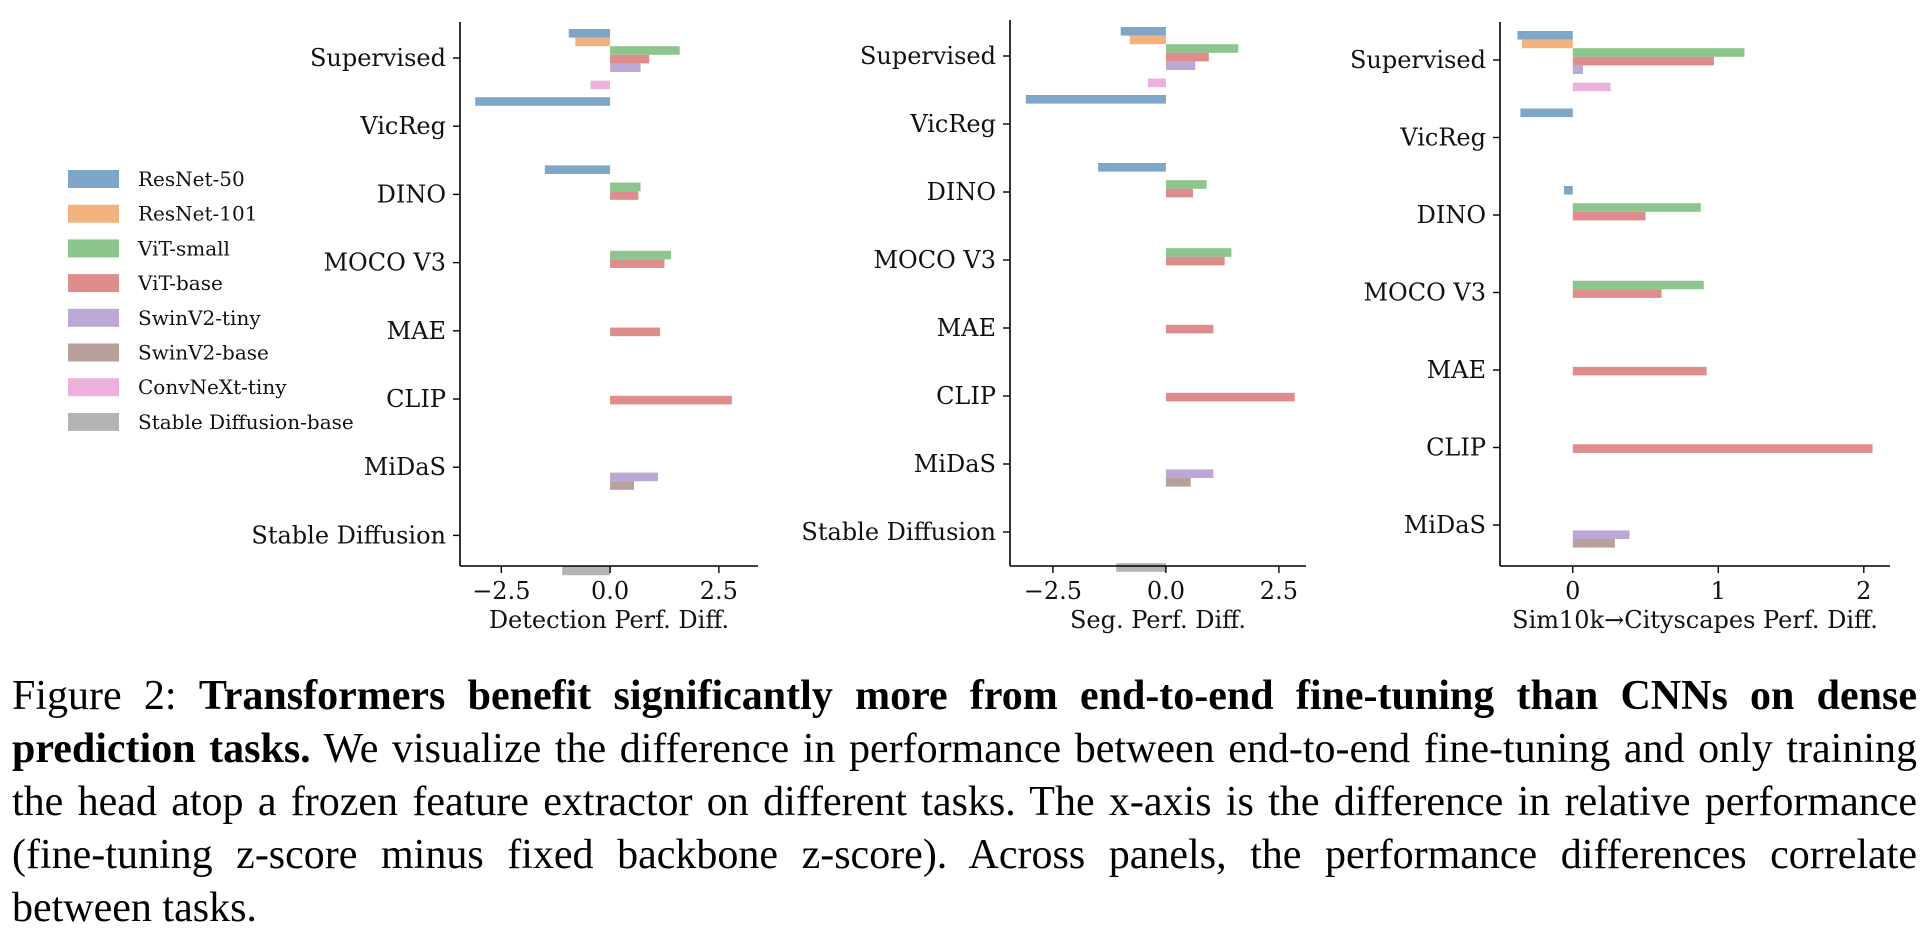 Image resolution: width=1928 pixels, height=952 pixels. What do you see at coordinates (93, 421) in the screenshot?
I see `legend-swatch-stable-diffusion-base` at bounding box center [93, 421].